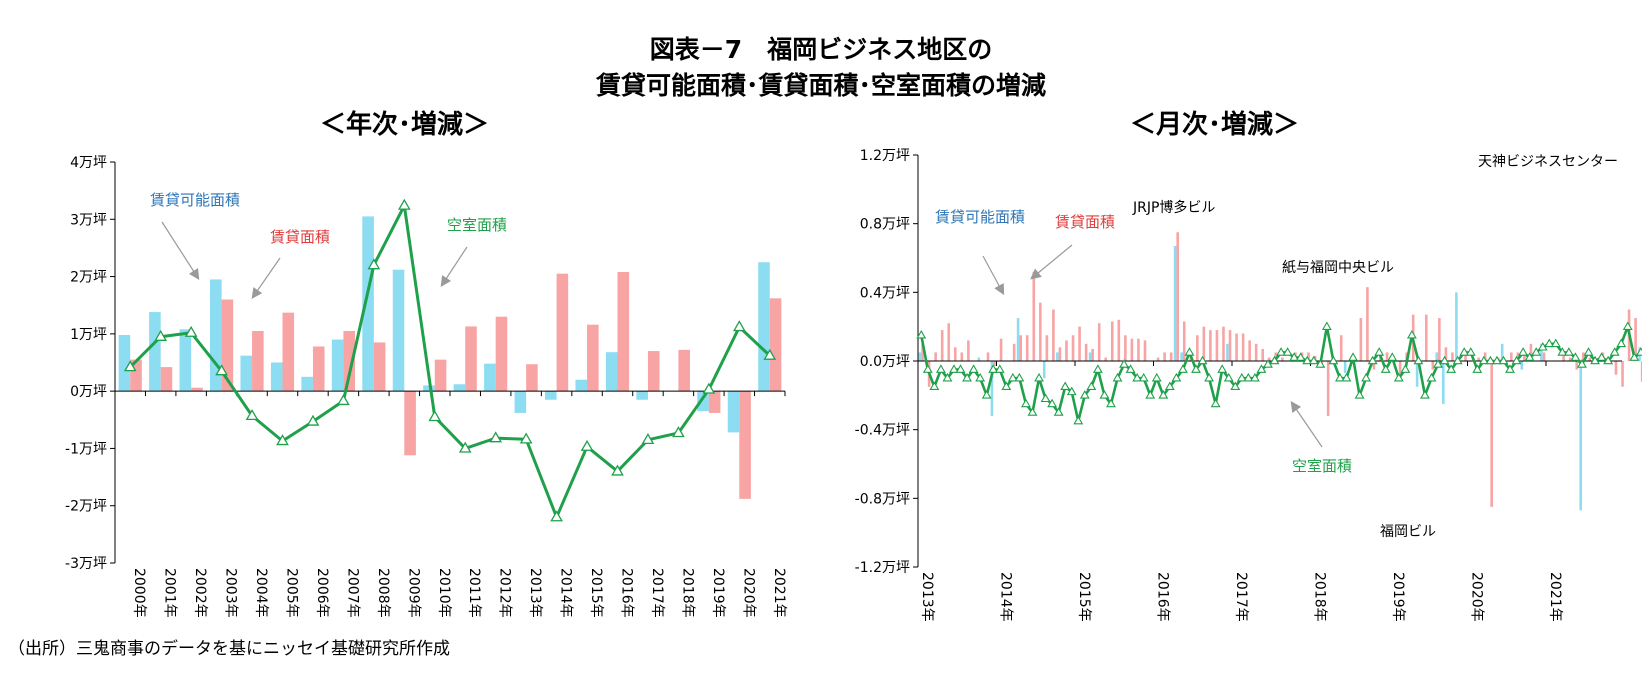 This screenshot has width=1642, height=700. Describe the element at coordinates (1322, 466) in the screenshot. I see `right-annotation-vacant-area: 空室面積` at that location.